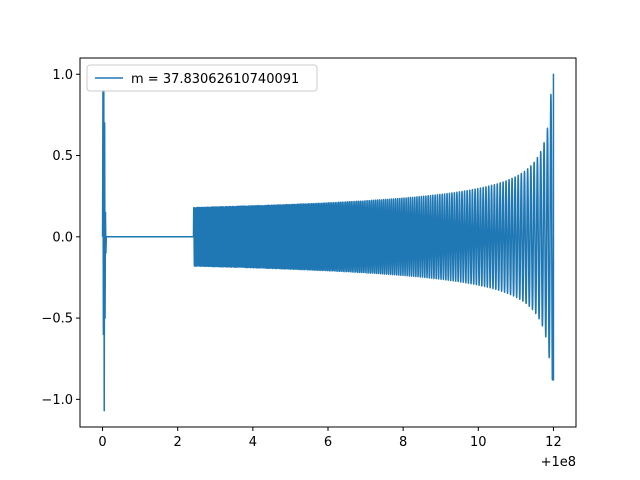  Describe the element at coordinates (403, 442) in the screenshot. I see `x-tick-label: 8` at that location.